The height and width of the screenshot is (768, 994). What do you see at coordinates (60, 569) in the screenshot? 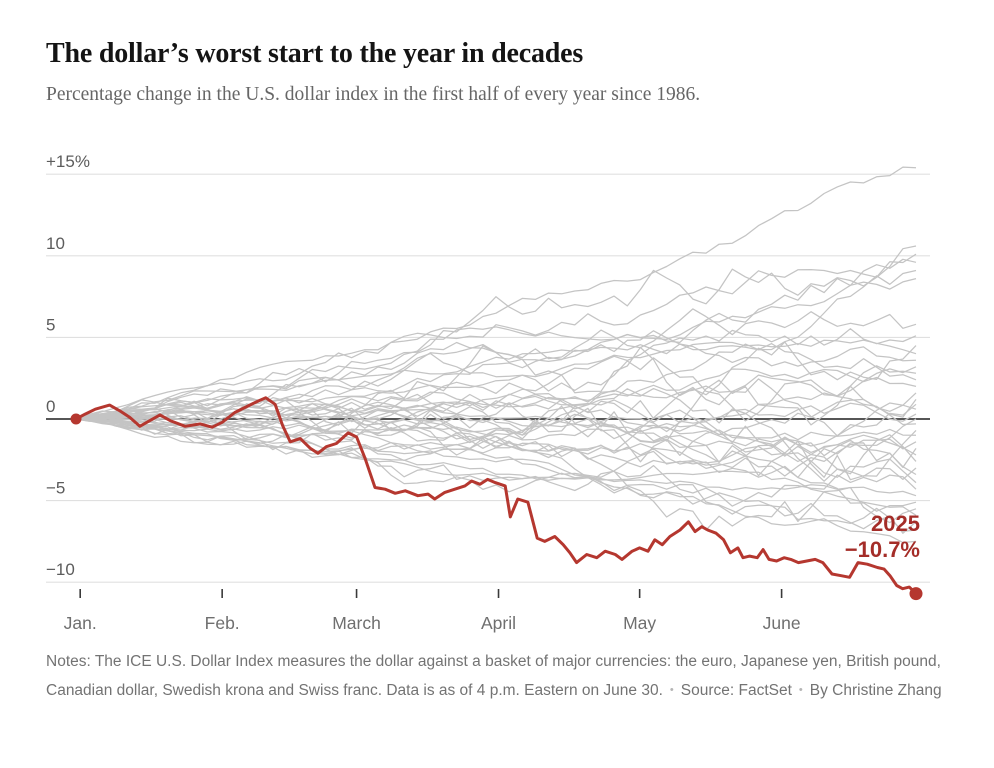
I see `y-axis-tick-label: −10` at bounding box center [60, 569].